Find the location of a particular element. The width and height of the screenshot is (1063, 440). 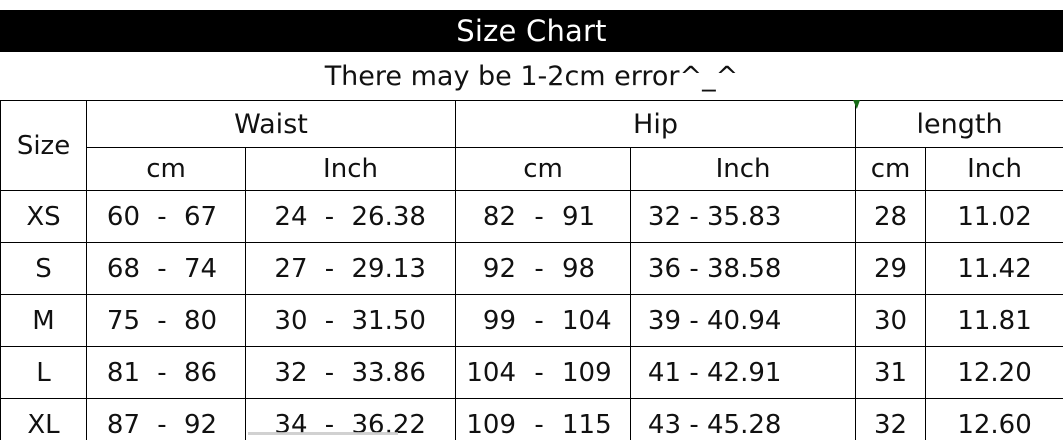

cell-waist-inch: 27-29.13 is located at coordinates (350, 268).